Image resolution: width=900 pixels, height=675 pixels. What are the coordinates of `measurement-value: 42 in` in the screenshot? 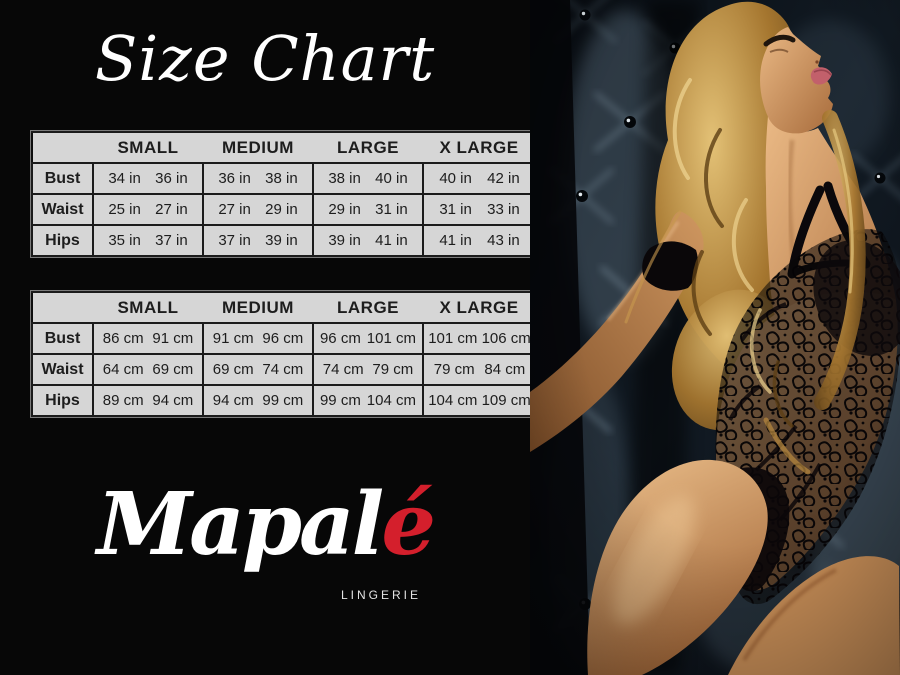 It's located at (503, 178).